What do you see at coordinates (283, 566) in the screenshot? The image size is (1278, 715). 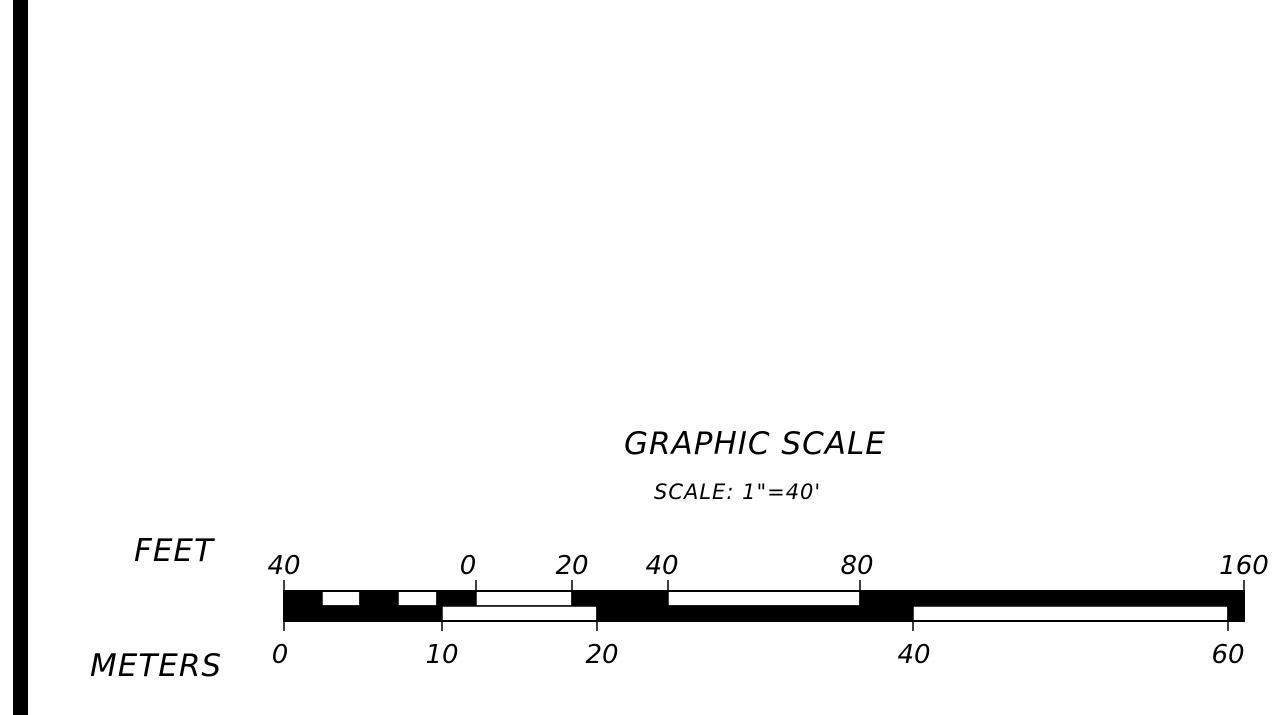 I see `feet-tick-label-0: 40` at bounding box center [283, 566].